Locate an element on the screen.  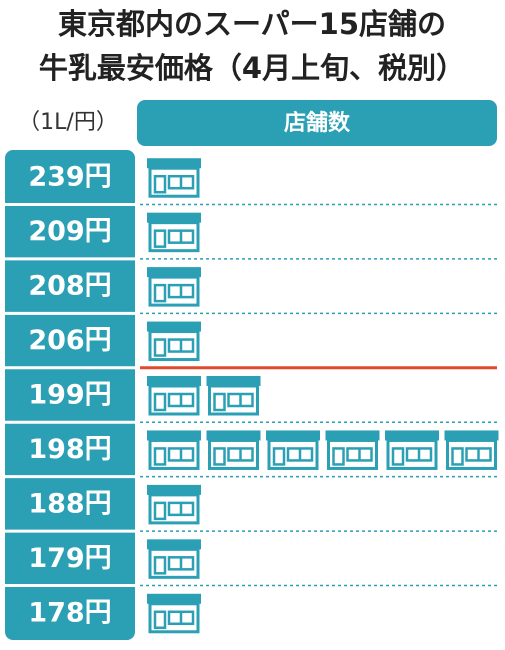
chart-title: 東京都内のスーパー15店舗の is located at coordinates (252, 24).